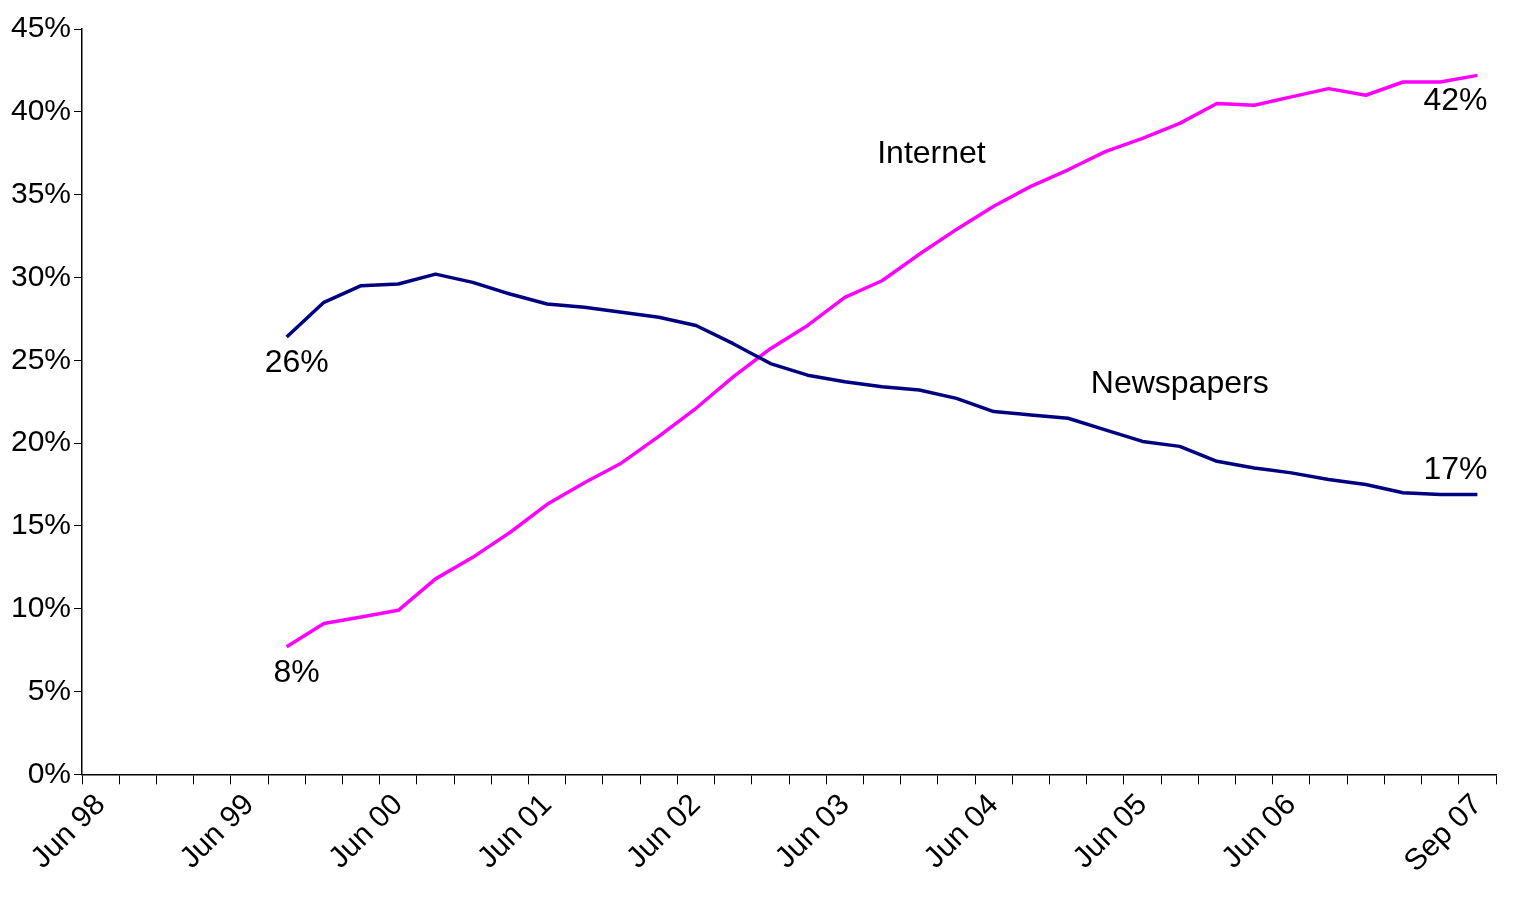 This screenshot has width=1525, height=897. I want to click on y-tick-label: 35%, so click(41, 192).